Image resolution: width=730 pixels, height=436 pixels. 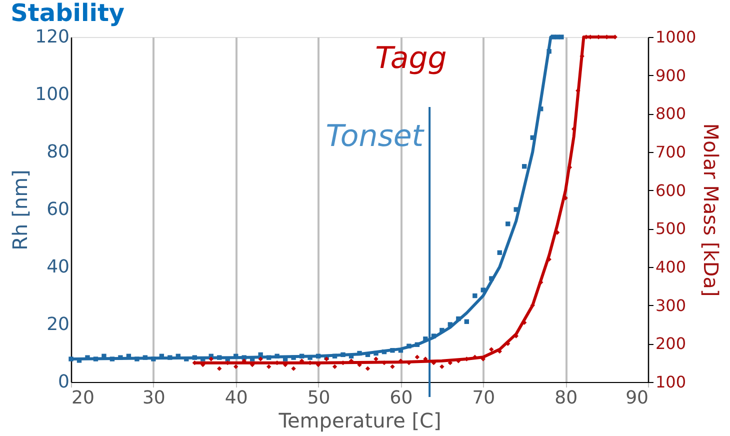 I want to click on y2-tick-label: 400, so click(x=671, y=267).